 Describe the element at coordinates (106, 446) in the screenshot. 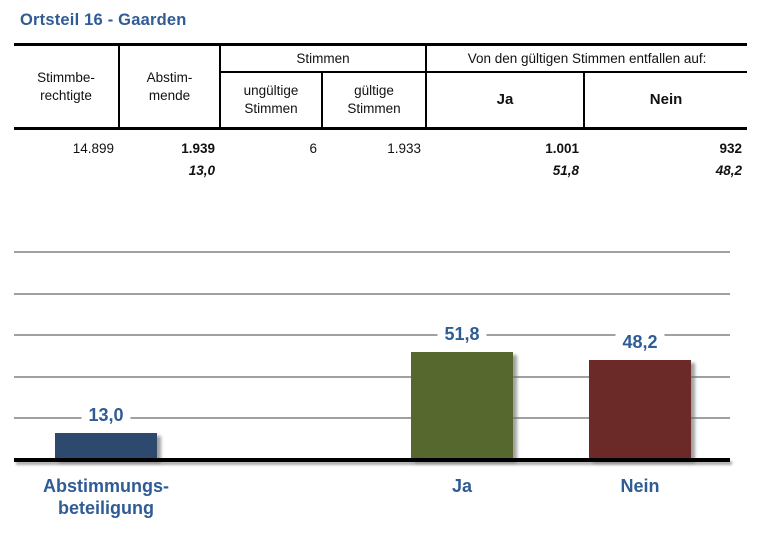

I see `bar-abstimmungsbeteiligung` at that location.